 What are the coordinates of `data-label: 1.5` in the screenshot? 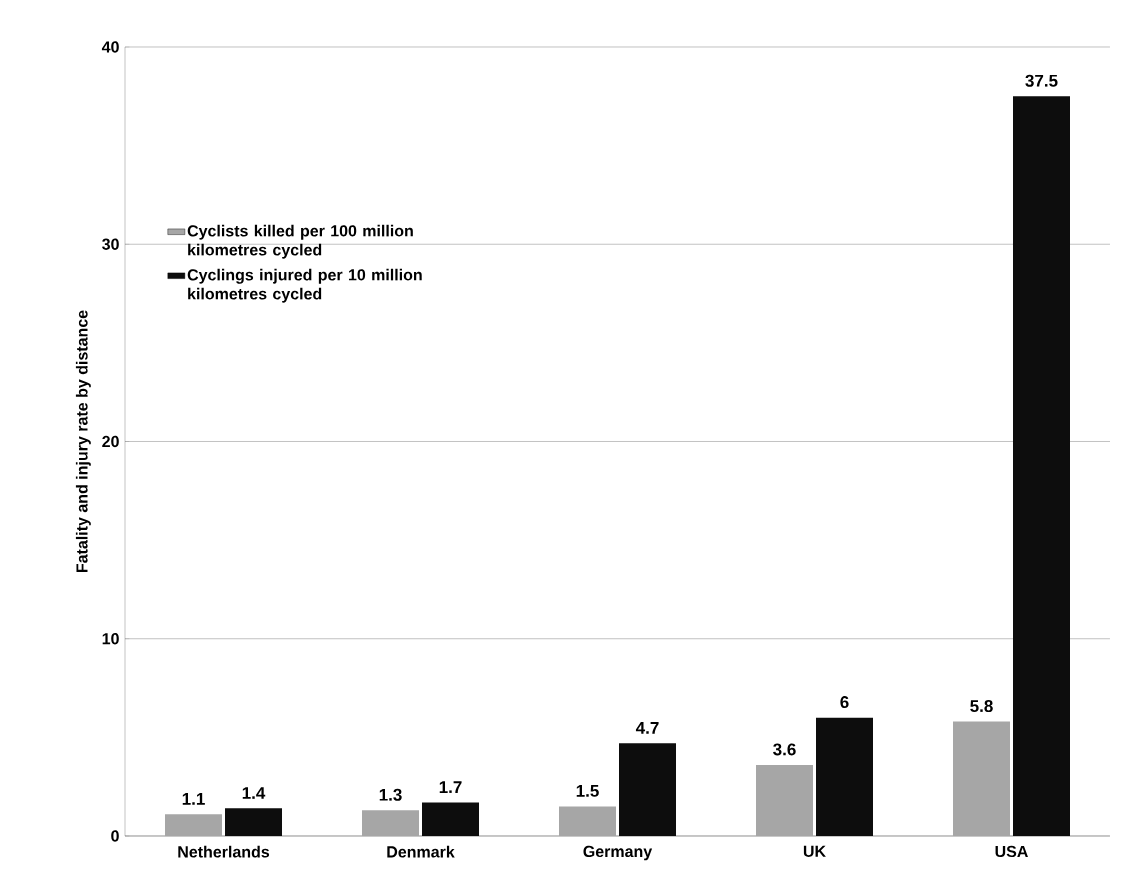 It's located at (587, 791).